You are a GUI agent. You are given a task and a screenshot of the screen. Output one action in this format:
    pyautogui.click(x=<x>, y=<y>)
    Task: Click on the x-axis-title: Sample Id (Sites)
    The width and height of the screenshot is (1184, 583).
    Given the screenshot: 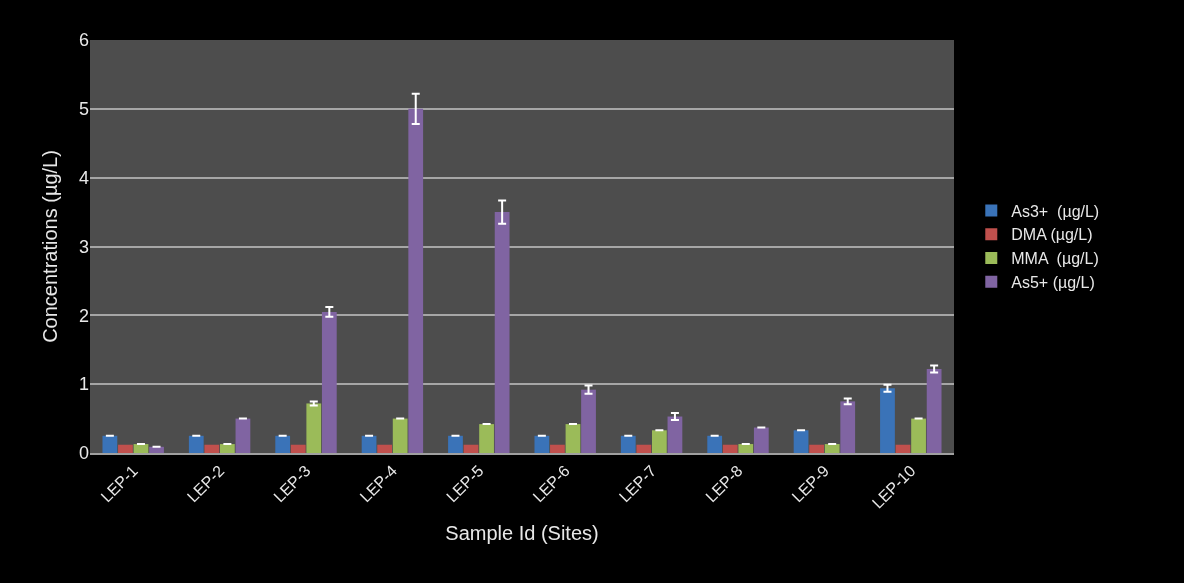 What is the action you would take?
    pyautogui.click(x=522, y=532)
    